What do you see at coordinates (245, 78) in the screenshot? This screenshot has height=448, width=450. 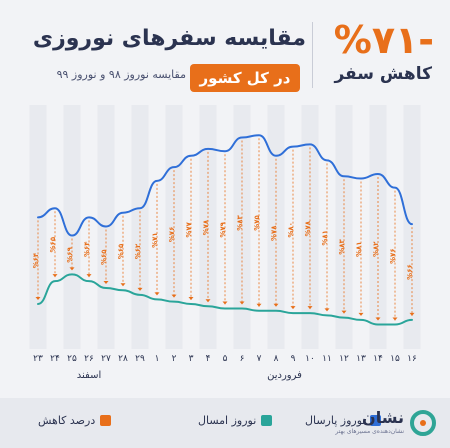 I see `region-badge: در کل کشور` at bounding box center [245, 78].